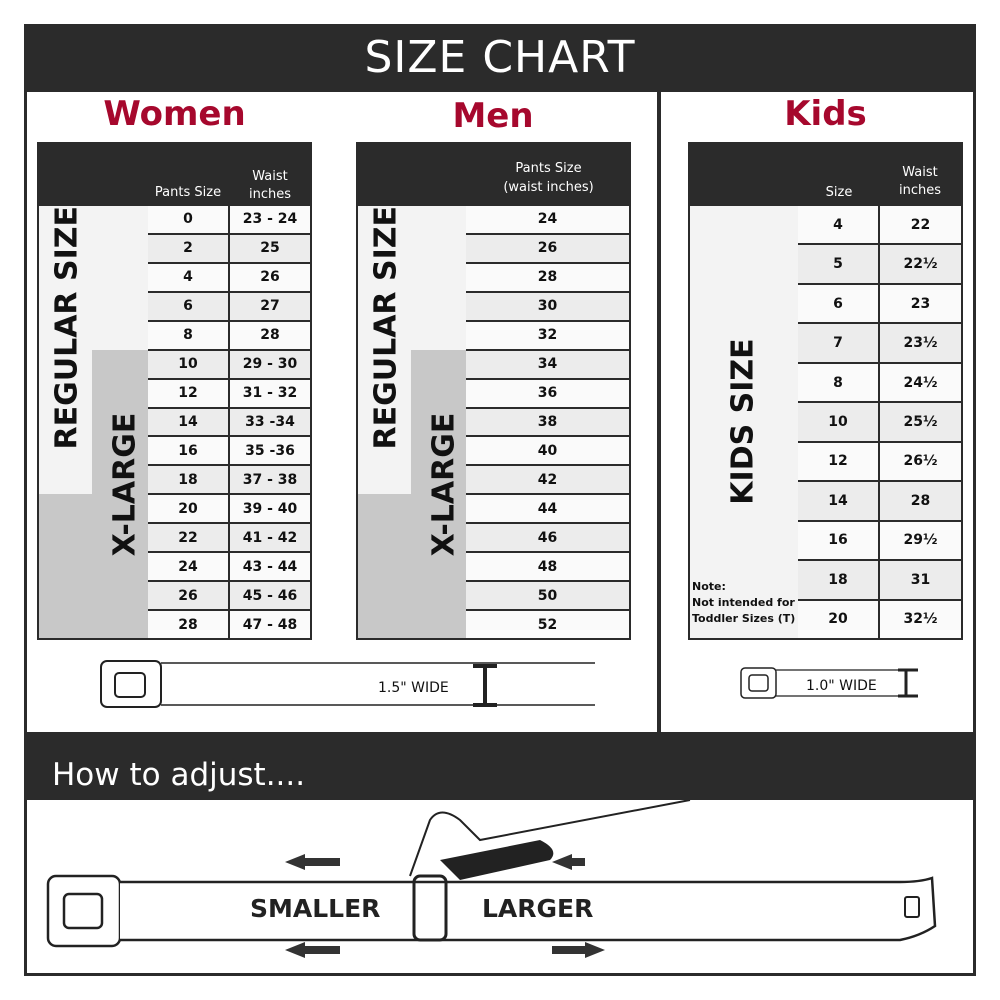  Describe the element at coordinates (920, 540) in the screenshot. I see `table-cell: 29½` at that location.